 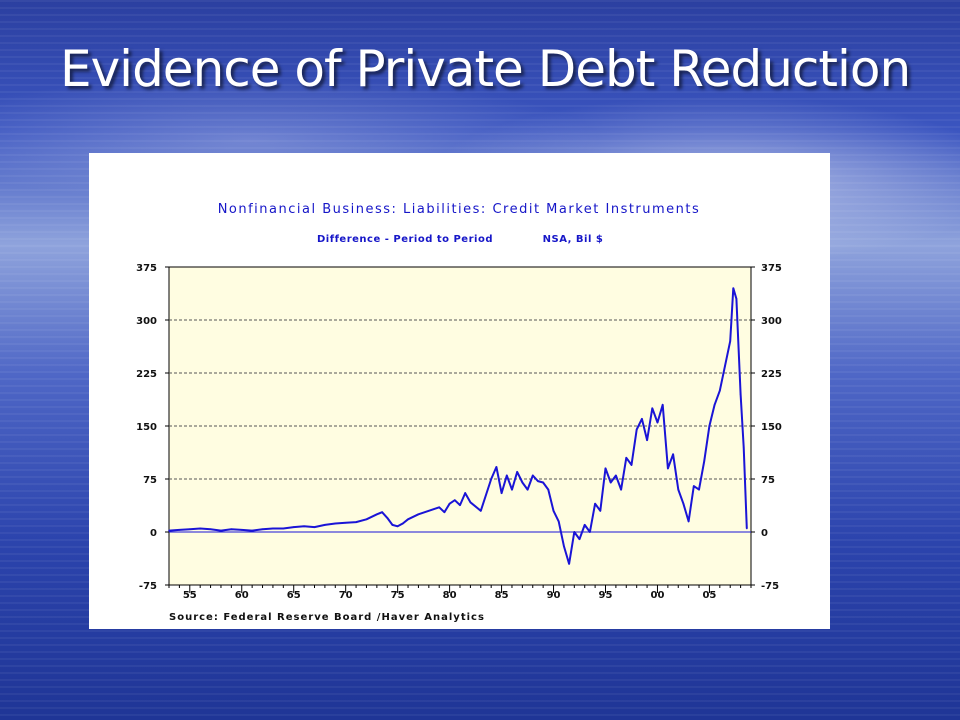 I want to click on y-tick-label-right: 225, so click(x=771, y=374).